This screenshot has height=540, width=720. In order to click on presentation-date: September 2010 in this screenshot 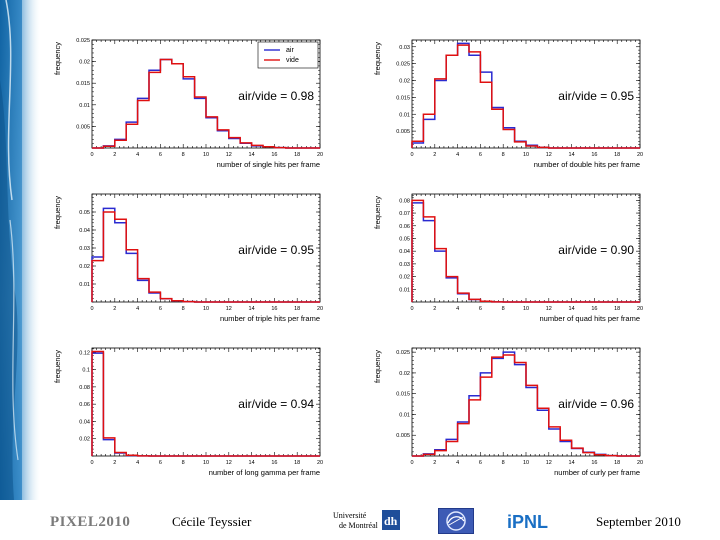, I will do `click(638, 521)`.